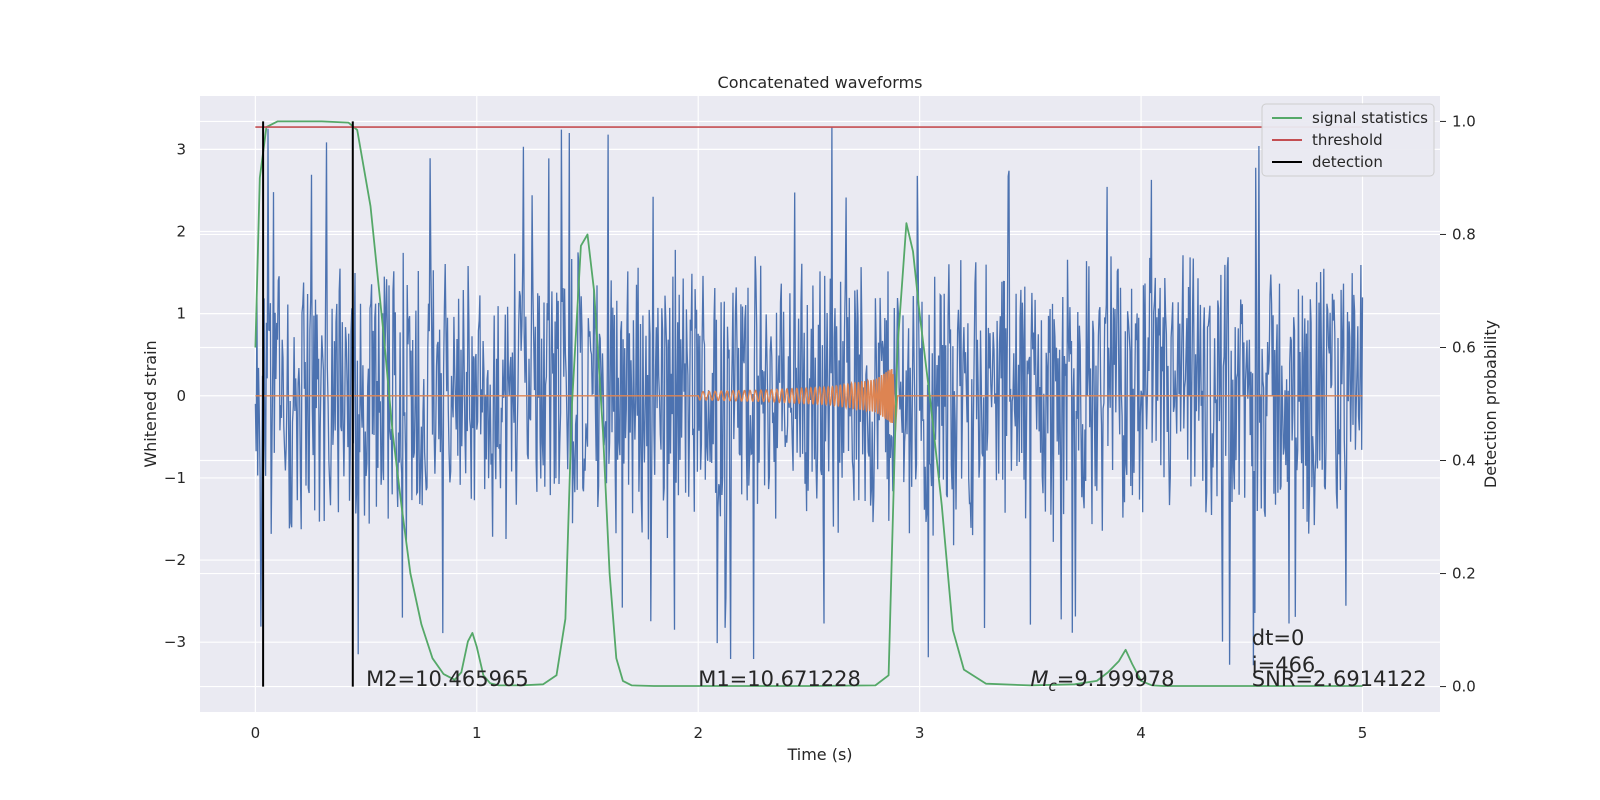 The width and height of the screenshot is (1600, 800). What do you see at coordinates (1278, 638) in the screenshot?
I see `annotation-text: dt=0` at bounding box center [1278, 638].